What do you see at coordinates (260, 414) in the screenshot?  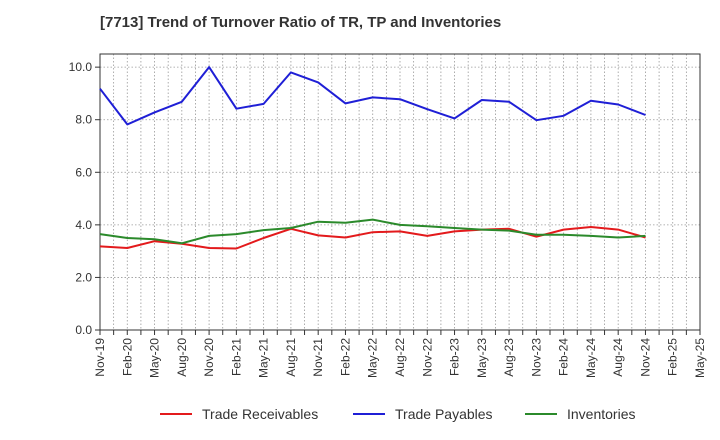 I see `legend-label-trade-receivables: Trade Receivables` at bounding box center [260, 414].